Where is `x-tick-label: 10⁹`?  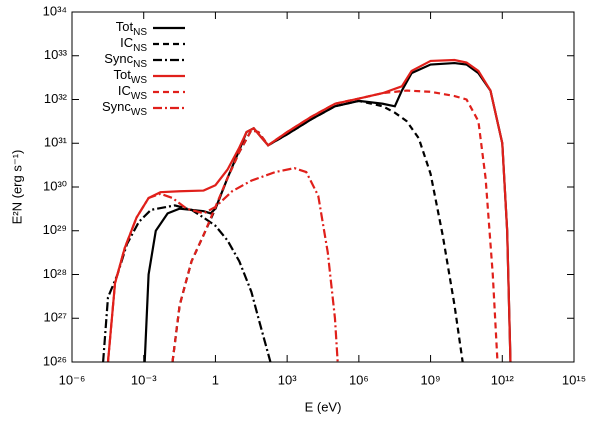 x-tick-label: 10⁹ is located at coordinates (431, 379).